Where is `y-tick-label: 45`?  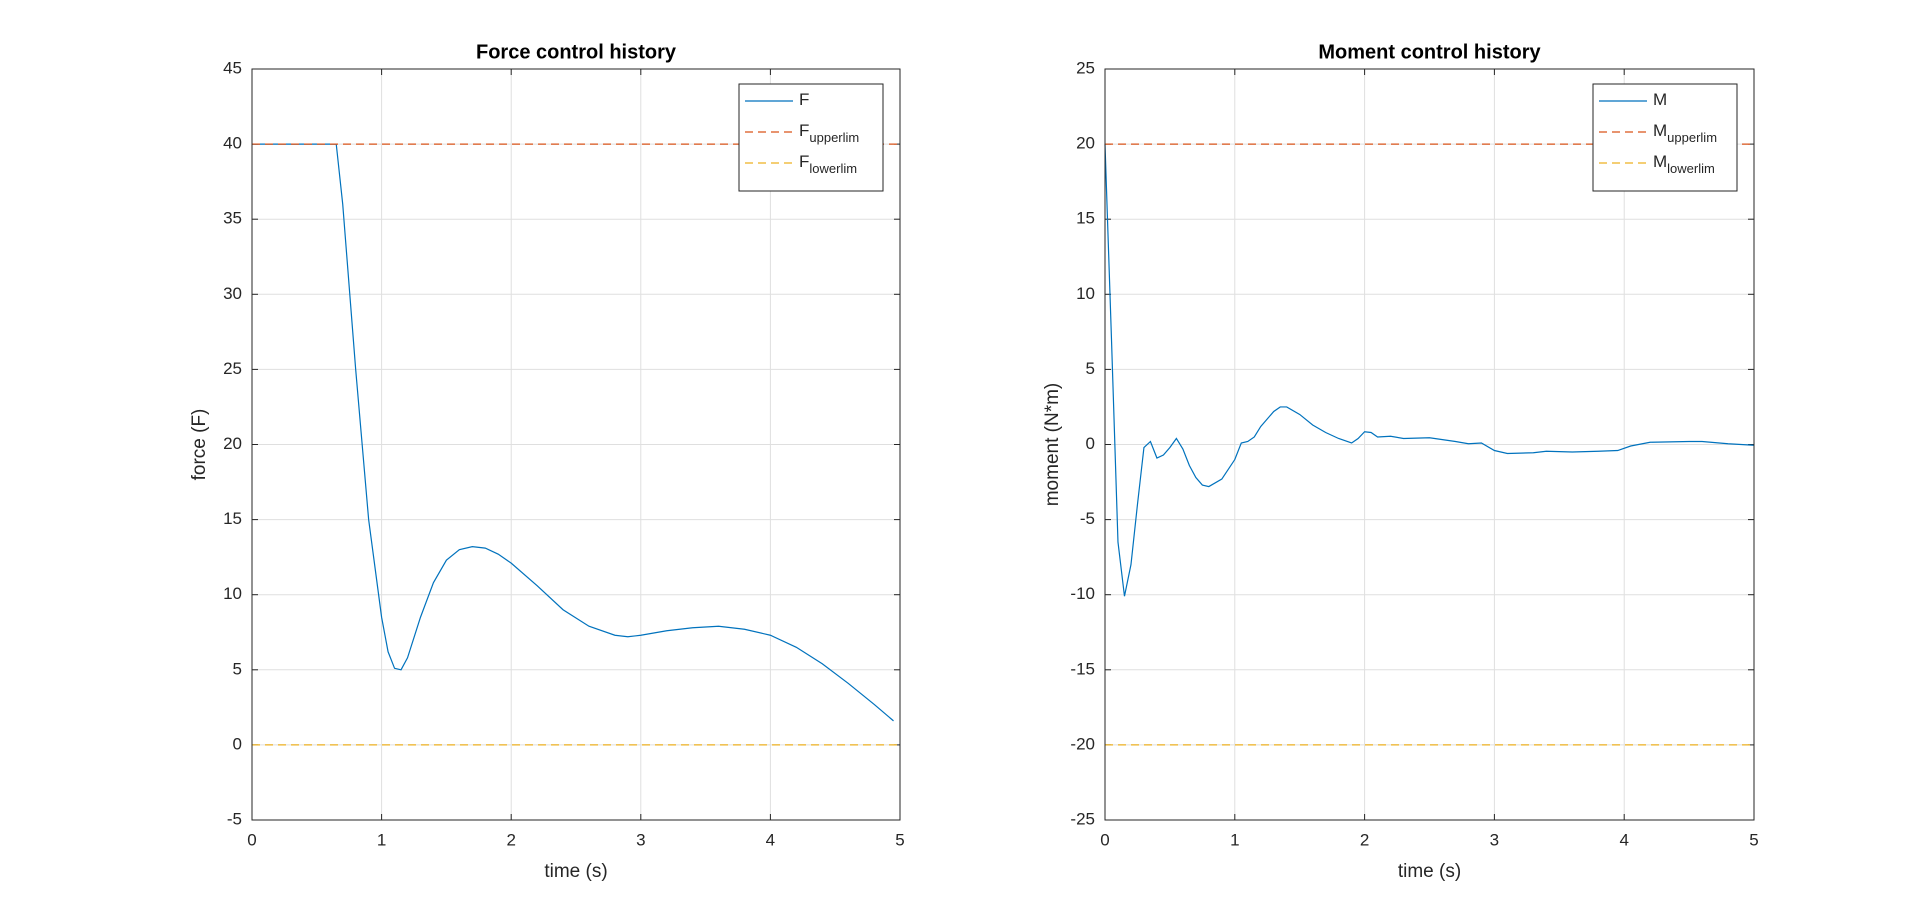
y-tick-label: 45 is located at coordinates (232, 67).